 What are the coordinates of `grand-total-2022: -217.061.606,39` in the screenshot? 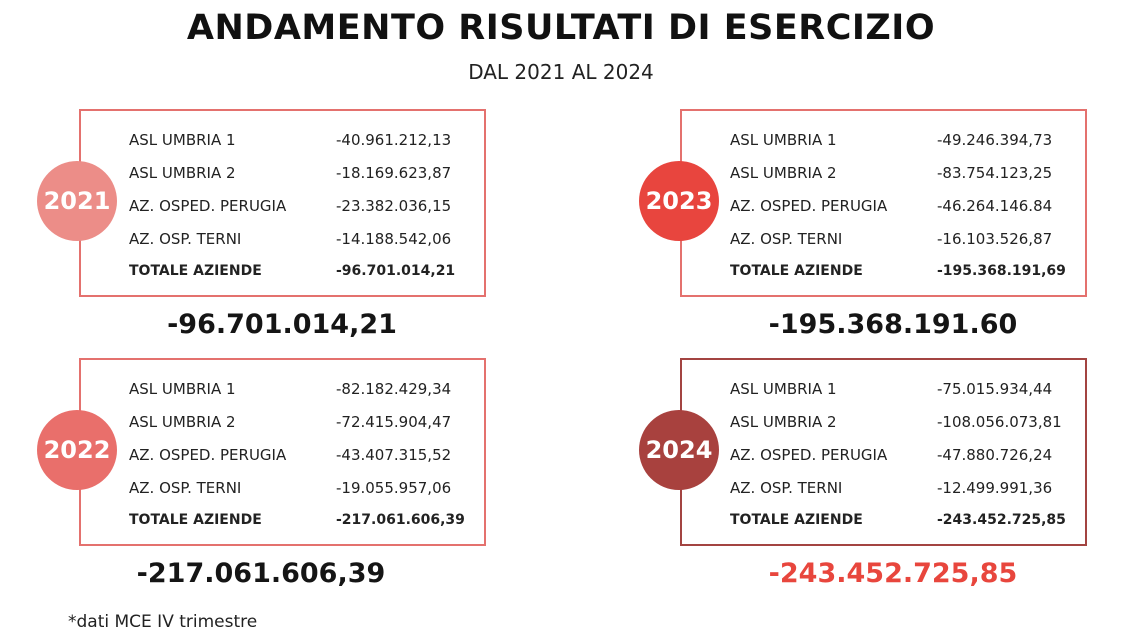 It's located at (261, 573).